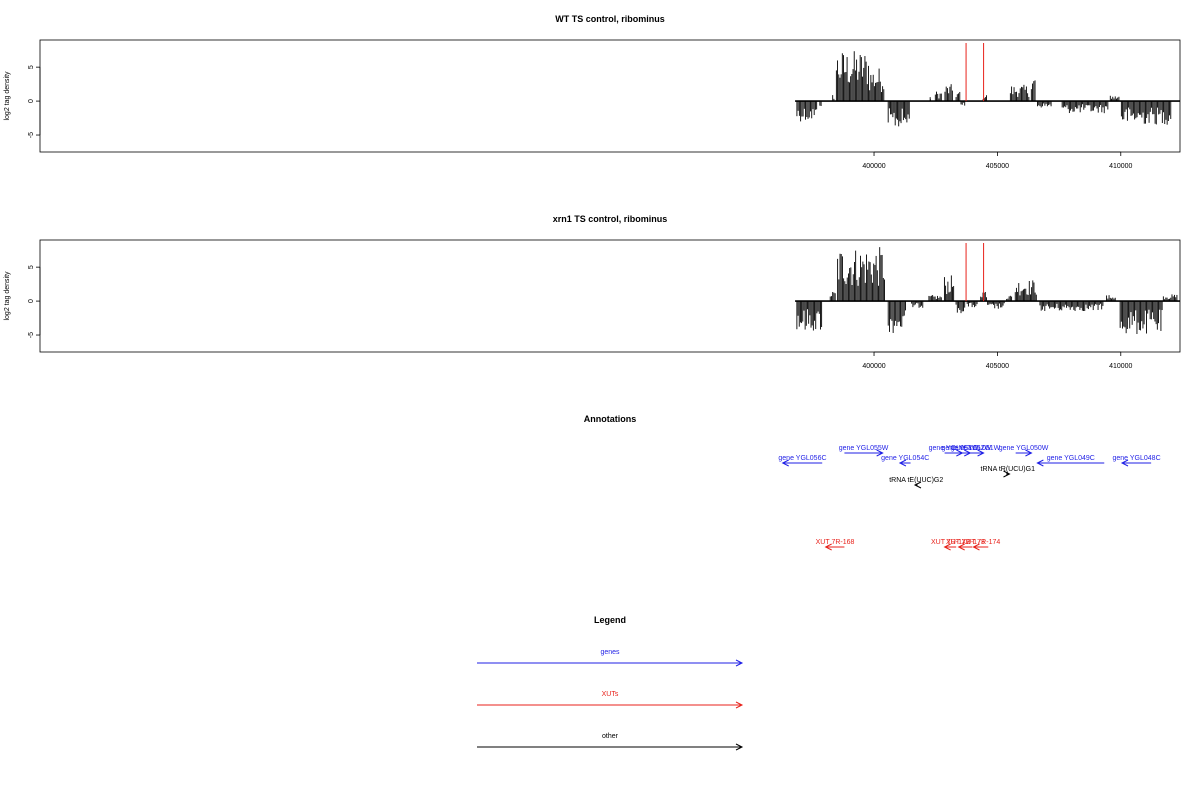  I want to click on legend-entry-label: XUTs, so click(610, 694).